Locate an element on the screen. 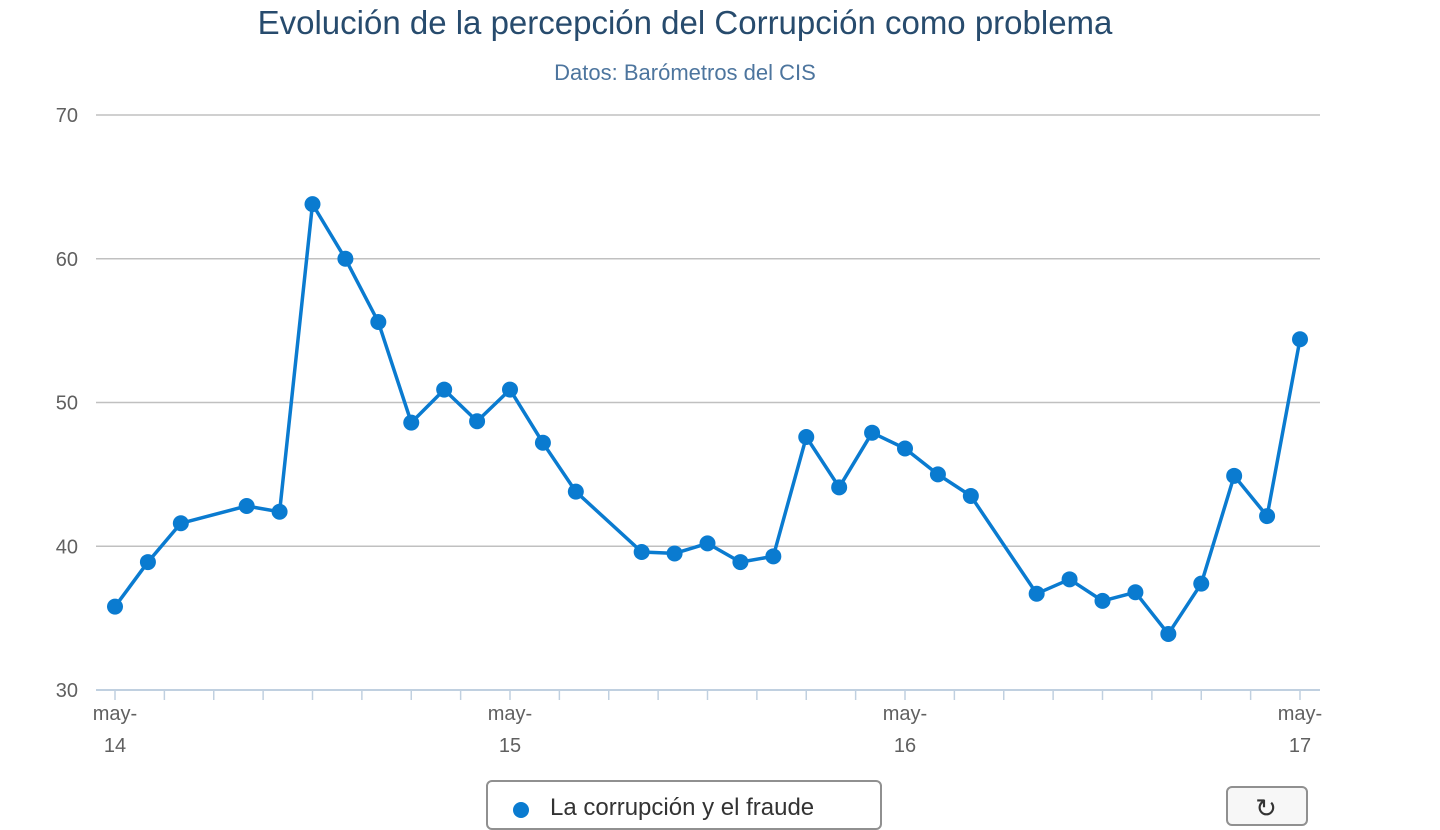 Image resolution: width=1440 pixels, height=830 pixels. y-axis: 30 40 50 60 70 is located at coordinates (67, 403).